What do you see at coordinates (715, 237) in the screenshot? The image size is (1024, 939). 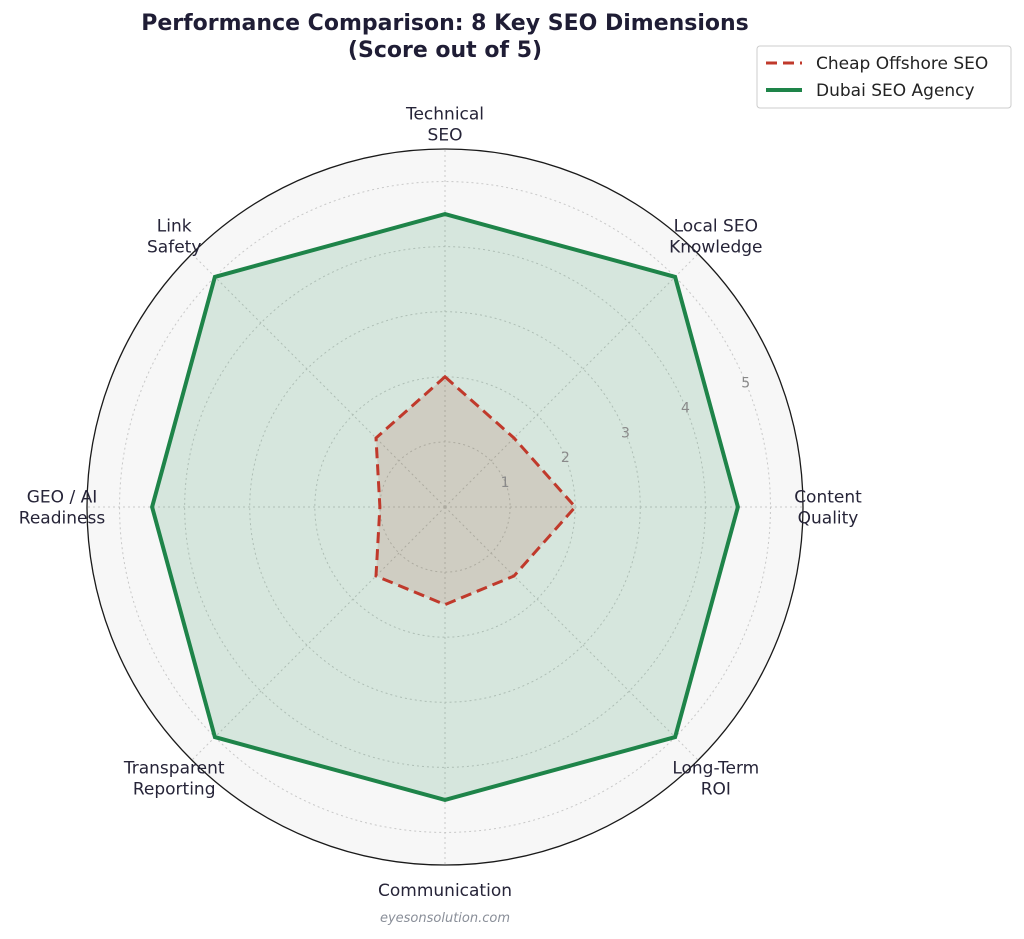 I see `axis-label-local-seo-knowledge: Local SEO Knowledge` at bounding box center [715, 237].